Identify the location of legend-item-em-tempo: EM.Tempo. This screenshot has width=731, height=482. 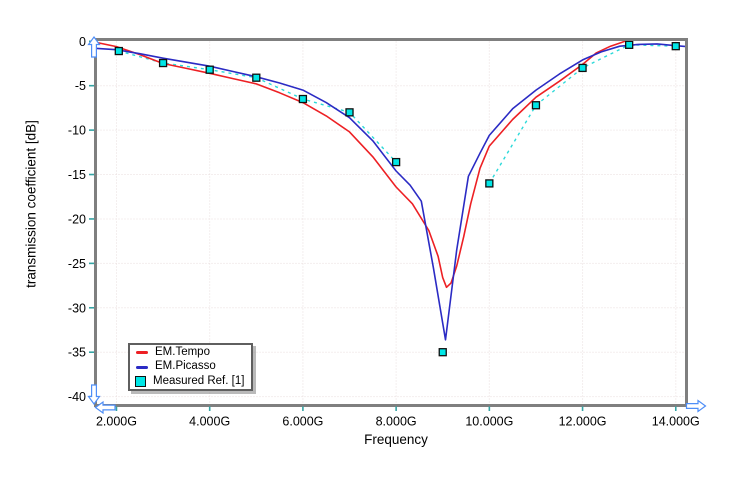
(190, 353).